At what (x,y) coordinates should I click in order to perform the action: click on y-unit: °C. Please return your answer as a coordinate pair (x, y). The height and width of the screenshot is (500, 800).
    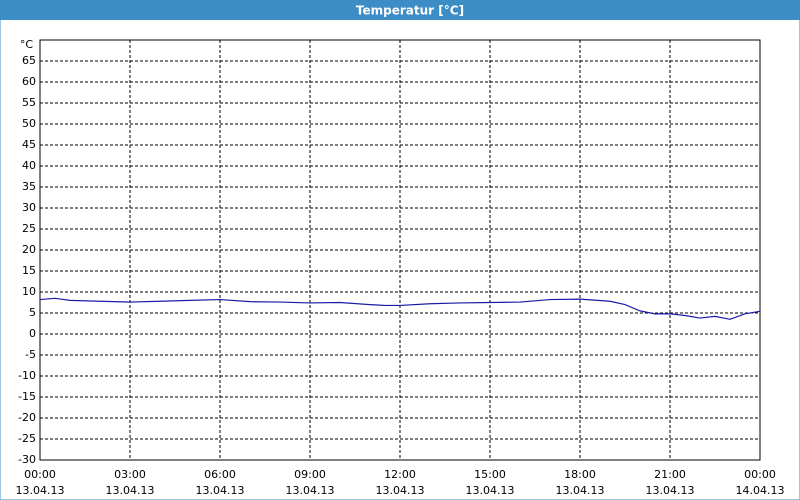
    Looking at the image, I should click on (27, 44).